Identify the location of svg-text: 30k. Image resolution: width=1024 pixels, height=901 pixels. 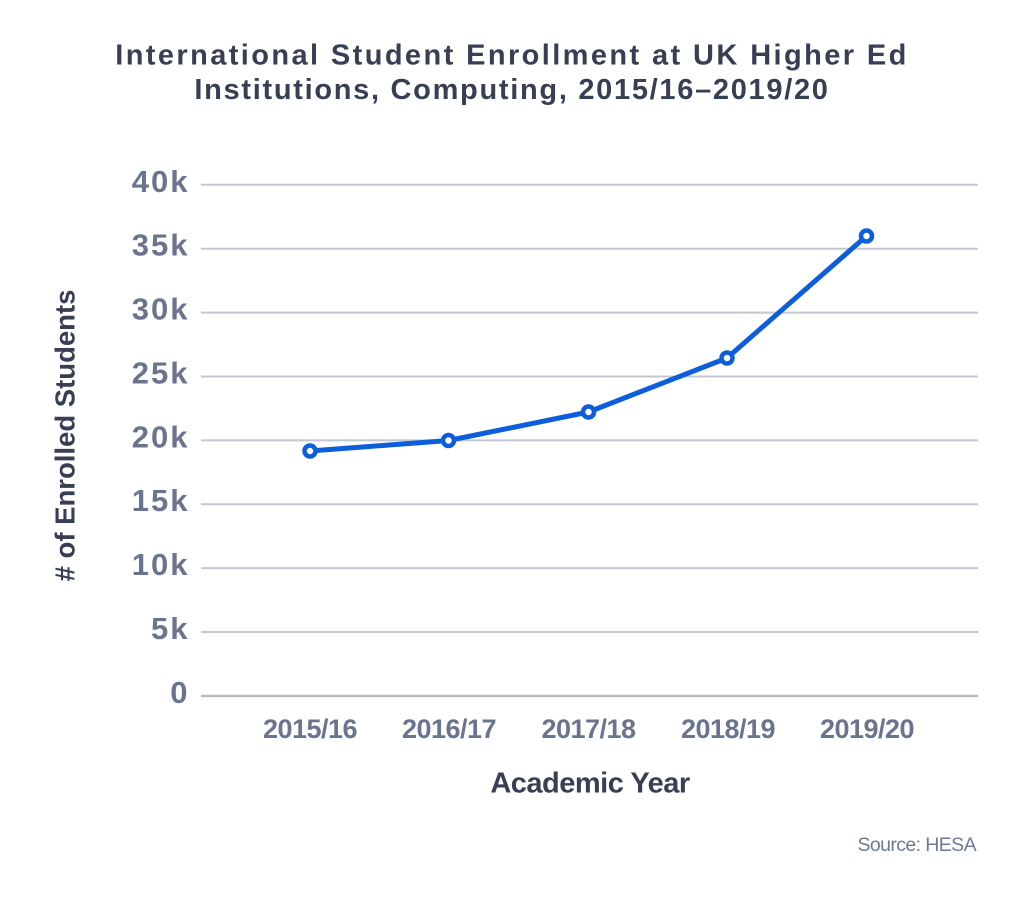
(161, 309).